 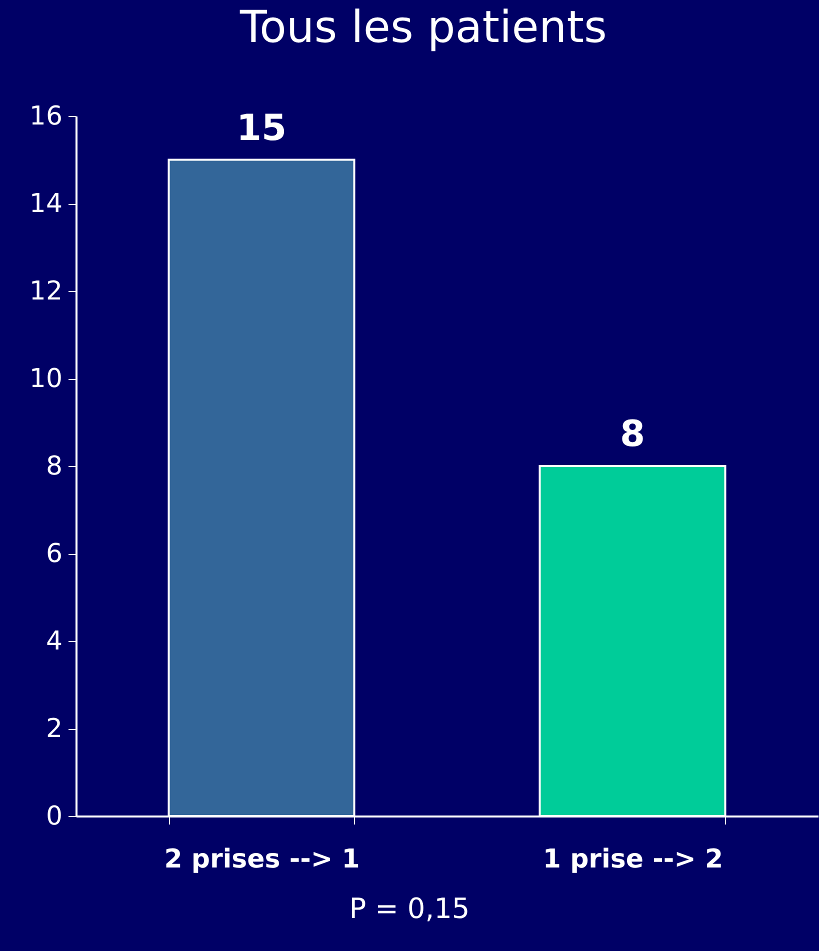 I want to click on y-tick-label: 14, so click(x=45, y=204).